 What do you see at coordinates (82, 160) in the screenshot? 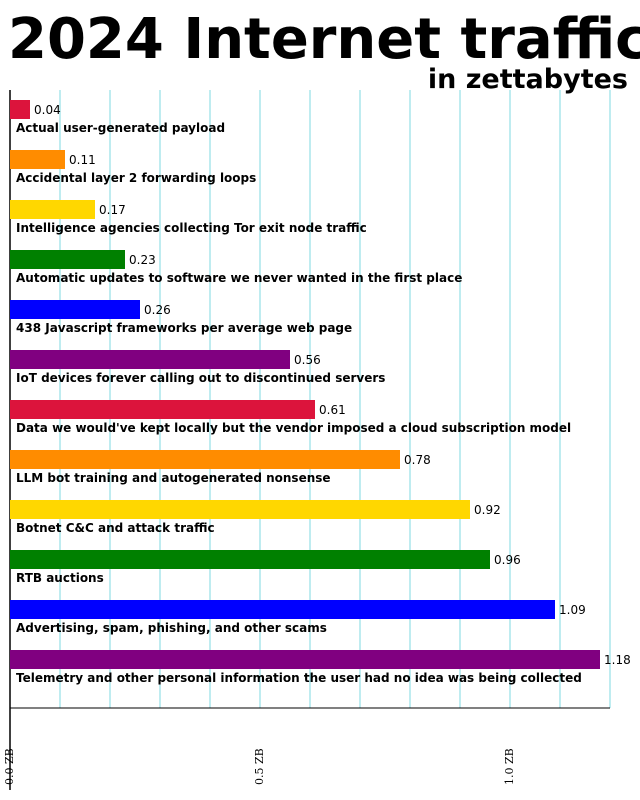
I see `bar-value-label: 0.11` at bounding box center [82, 160].